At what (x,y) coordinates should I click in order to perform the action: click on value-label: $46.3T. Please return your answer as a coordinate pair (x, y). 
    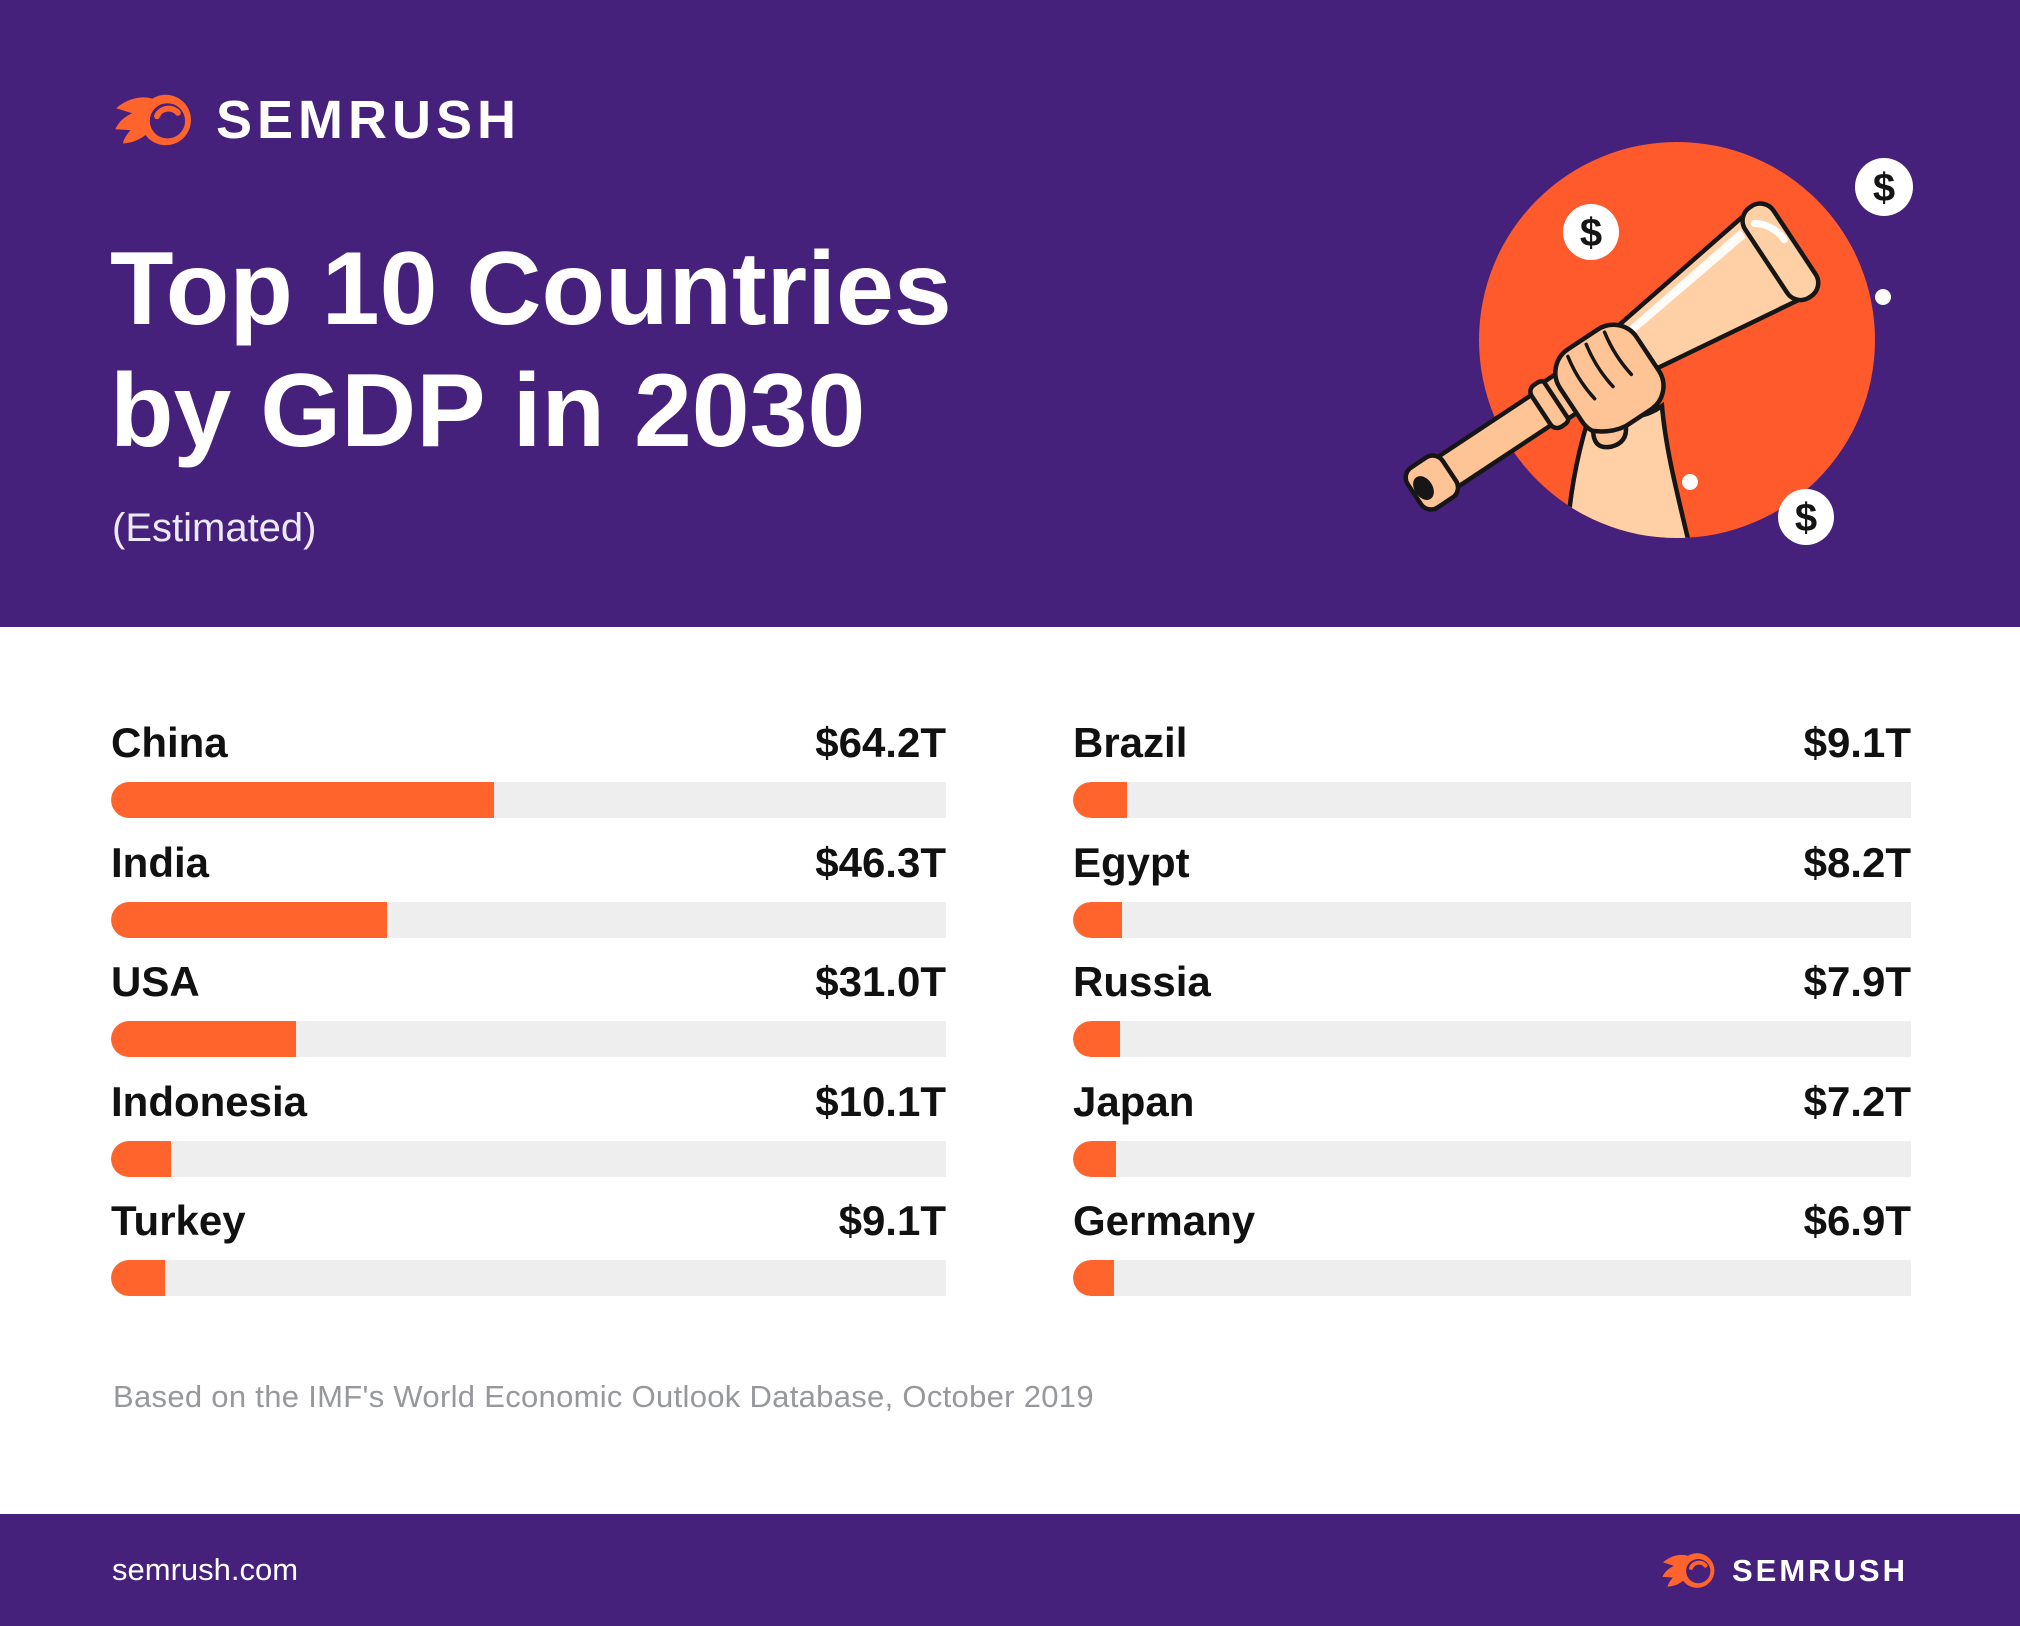
    Looking at the image, I should click on (880, 862).